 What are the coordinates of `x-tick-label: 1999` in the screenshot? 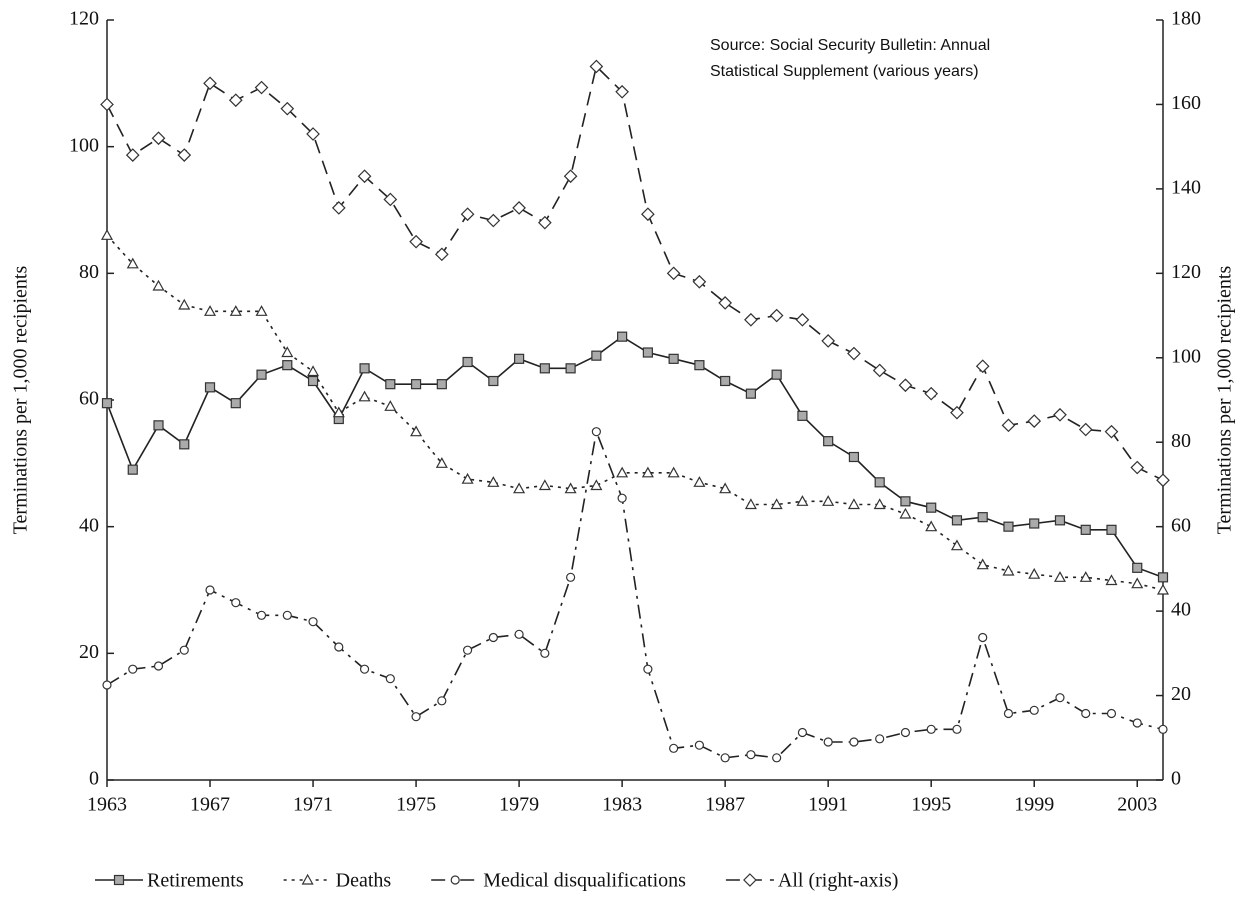 It's located at (1034, 805).